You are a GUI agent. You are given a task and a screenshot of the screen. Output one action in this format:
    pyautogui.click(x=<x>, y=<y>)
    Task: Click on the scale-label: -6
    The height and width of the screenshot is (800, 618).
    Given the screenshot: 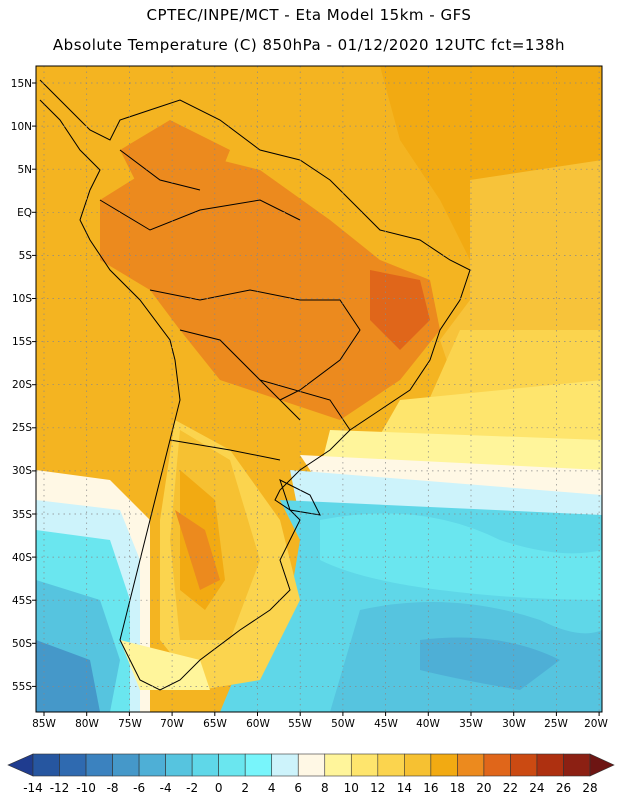 What is the action you would take?
    pyautogui.click(x=139, y=788)
    